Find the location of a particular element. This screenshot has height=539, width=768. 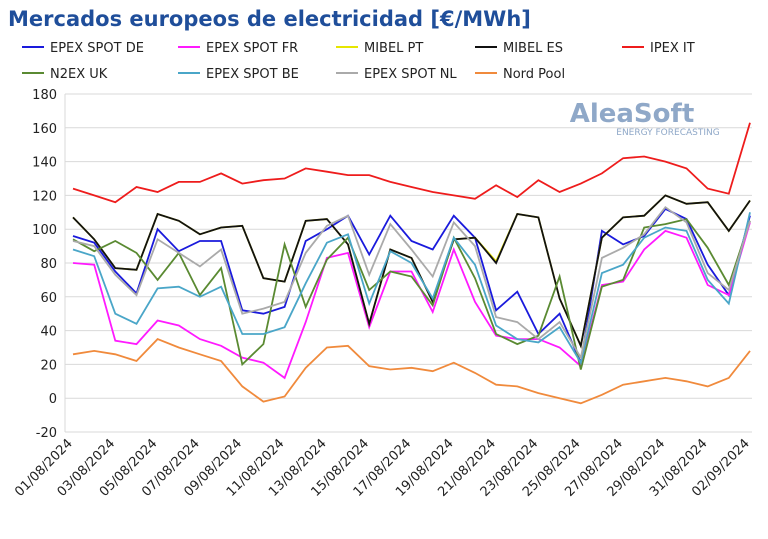

legend-label: N2EX UK is located at coordinates (79, 74).